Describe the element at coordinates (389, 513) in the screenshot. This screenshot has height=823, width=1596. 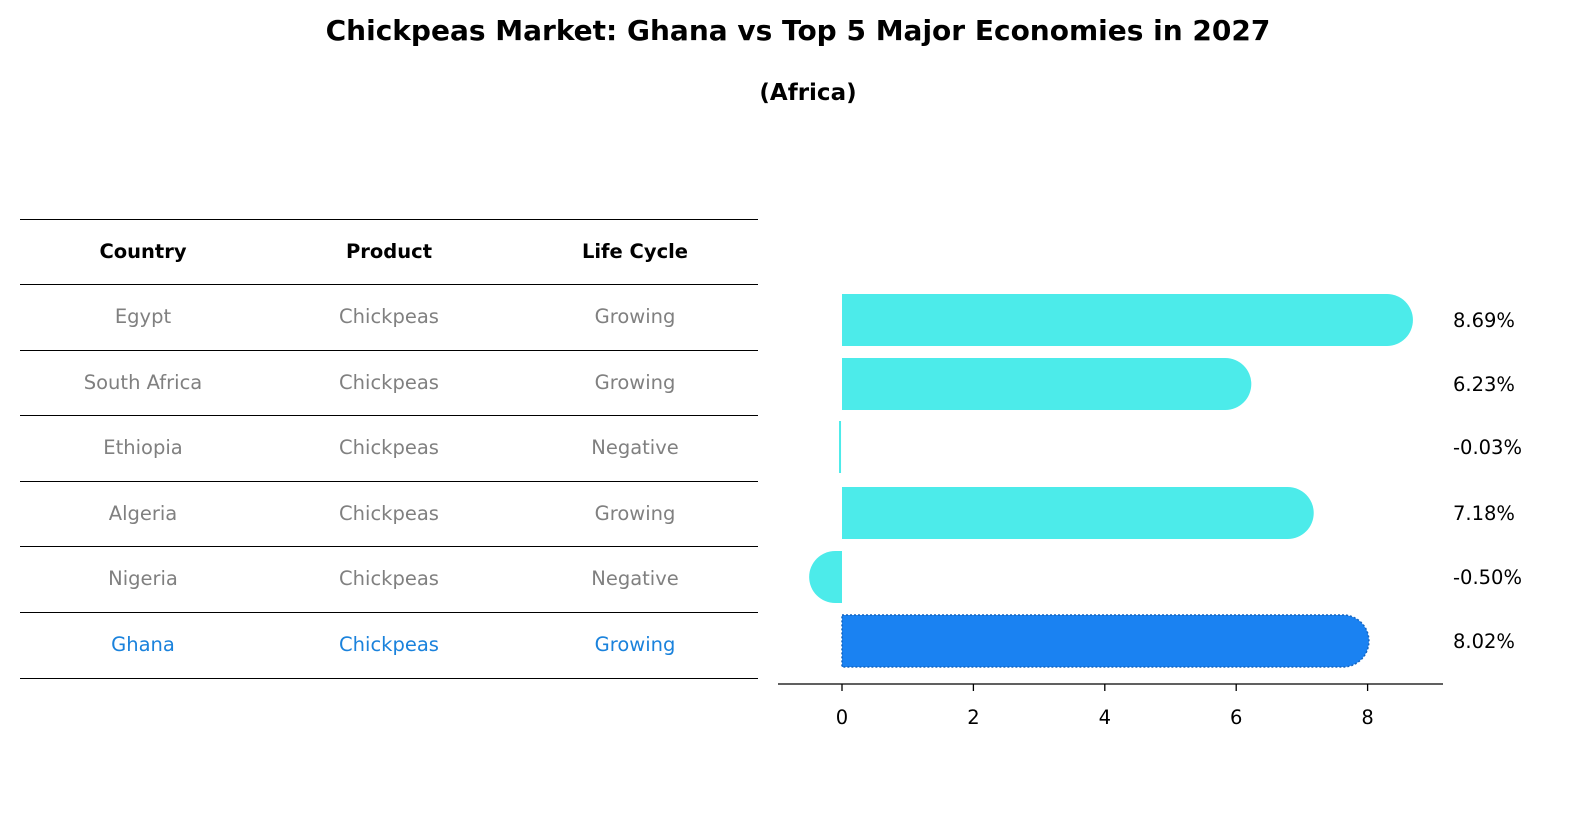
I see `row-algeria-product: Chickpeas` at that location.